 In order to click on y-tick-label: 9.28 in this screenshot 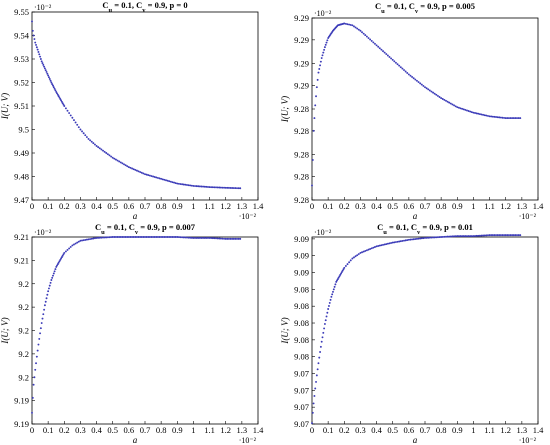, I will do `click(301, 131)`.